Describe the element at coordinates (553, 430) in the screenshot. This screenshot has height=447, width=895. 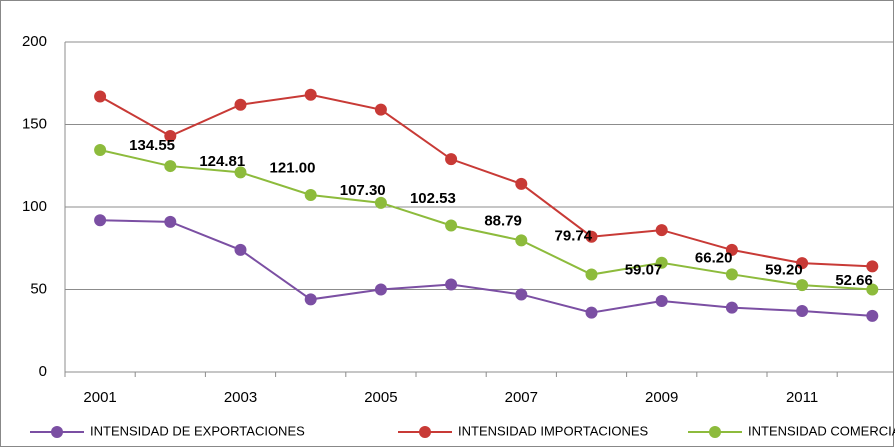
I see `legend-label: INTENSIDAD IMPORTACIONES` at that location.